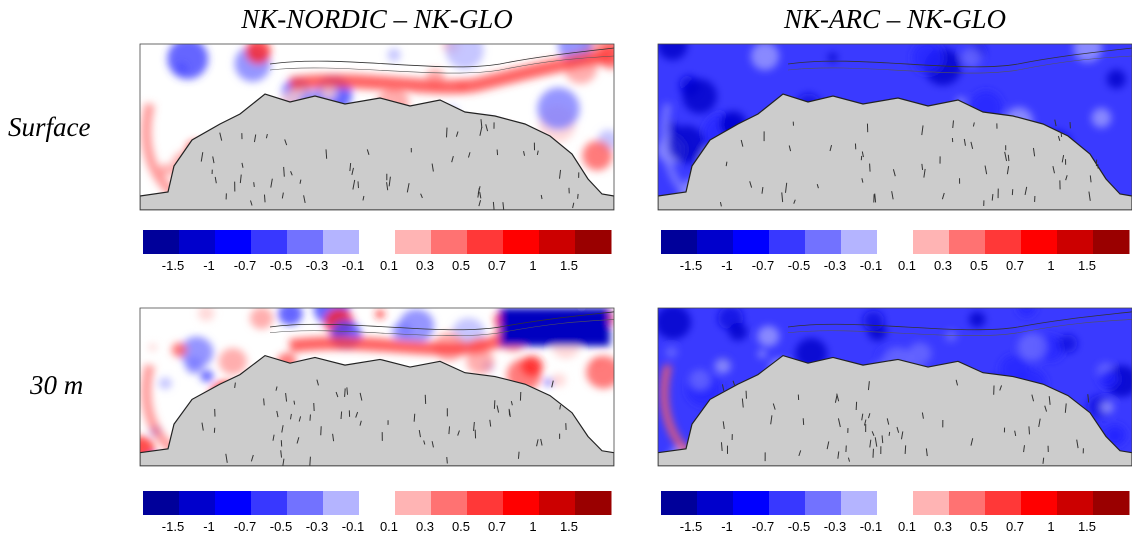 This screenshot has height=541, width=1132. Describe the element at coordinates (1050, 526) in the screenshot. I see `colorbar-tick-label: 1` at that location.